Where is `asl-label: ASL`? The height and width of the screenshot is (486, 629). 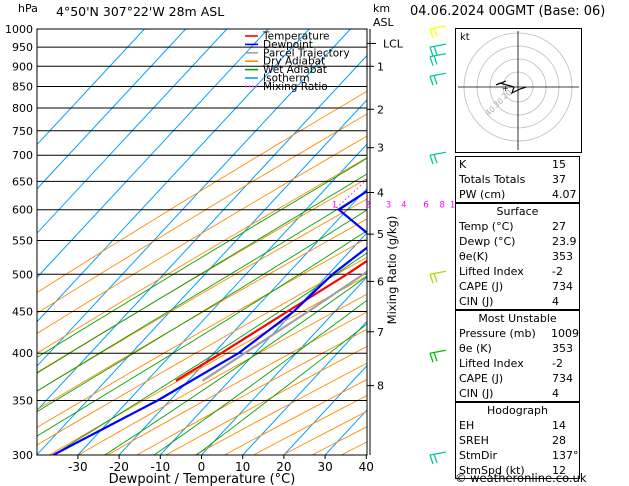
asl-label: ASL is located at coordinates (383, 22).